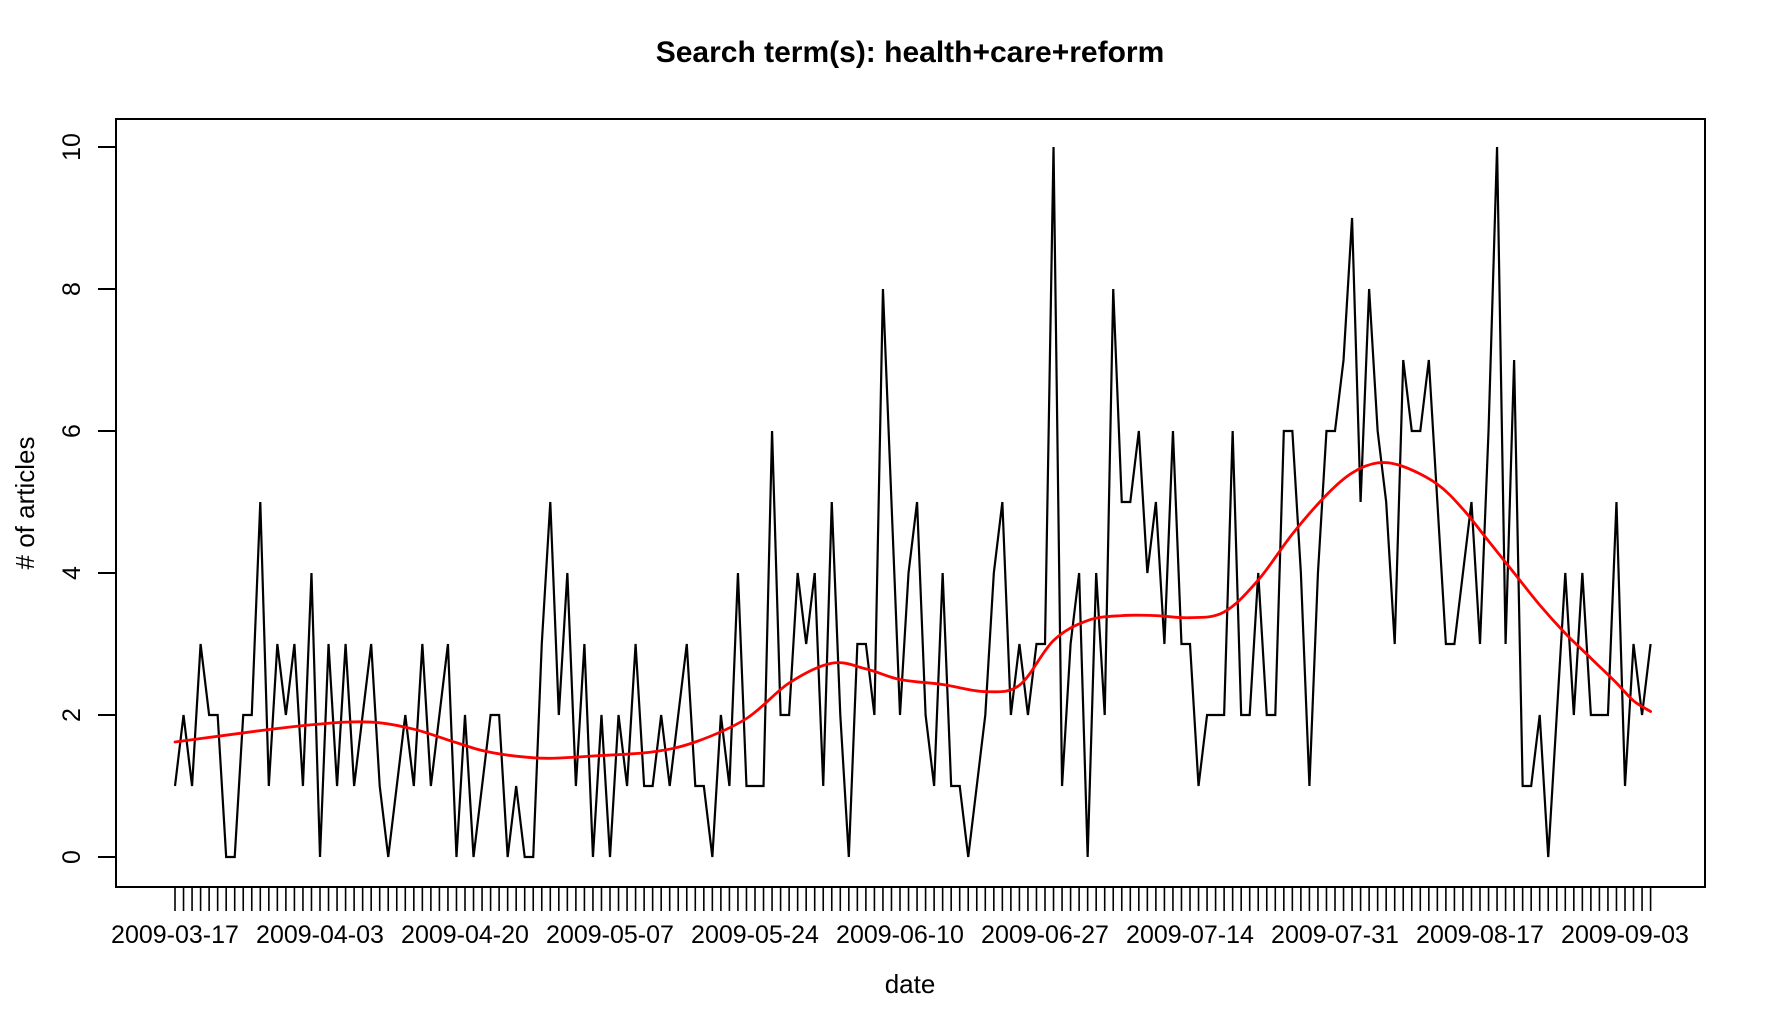  What do you see at coordinates (72, 573) in the screenshot?
I see `y-tick-label: 4` at bounding box center [72, 573].